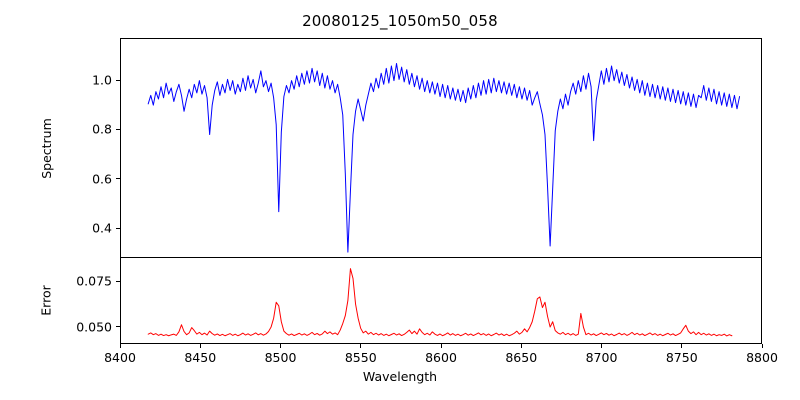 This screenshot has width=800, height=400. I want to click on x-tick-label: 8800, so click(762, 357).